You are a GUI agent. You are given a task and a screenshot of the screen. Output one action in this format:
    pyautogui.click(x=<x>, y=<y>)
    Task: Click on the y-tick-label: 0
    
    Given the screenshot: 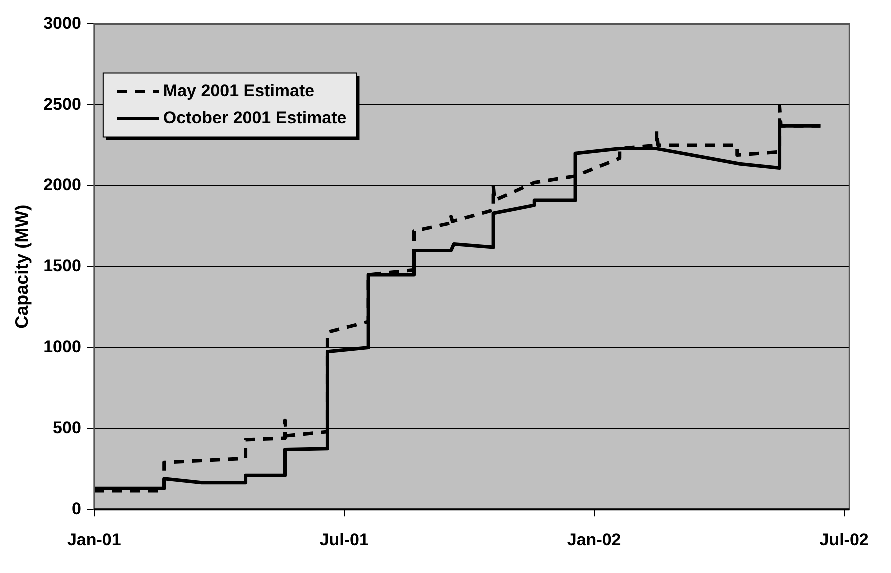 What is the action you would take?
    pyautogui.click(x=77, y=508)
    